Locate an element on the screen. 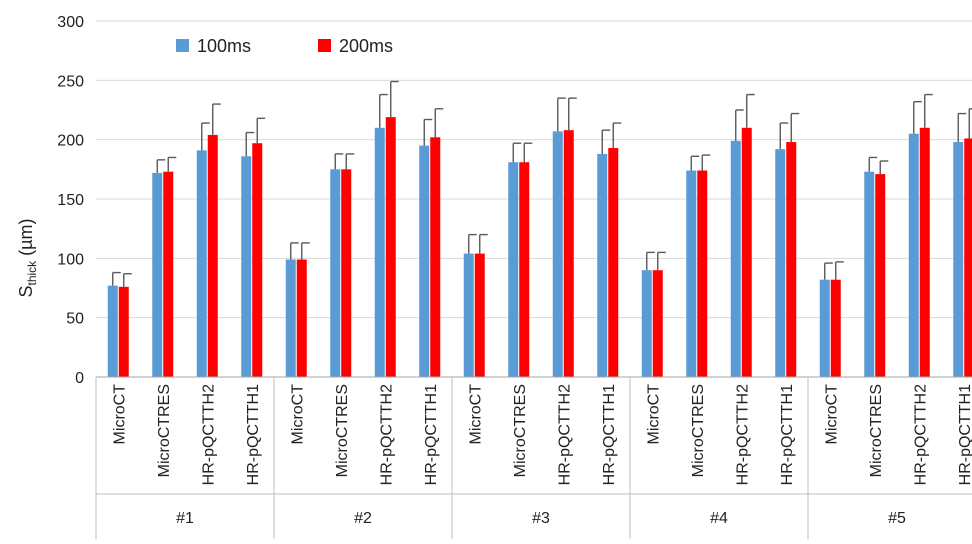 Image resolution: width=972 pixels, height=544 pixels. y-tick-label: 50 is located at coordinates (75, 319).